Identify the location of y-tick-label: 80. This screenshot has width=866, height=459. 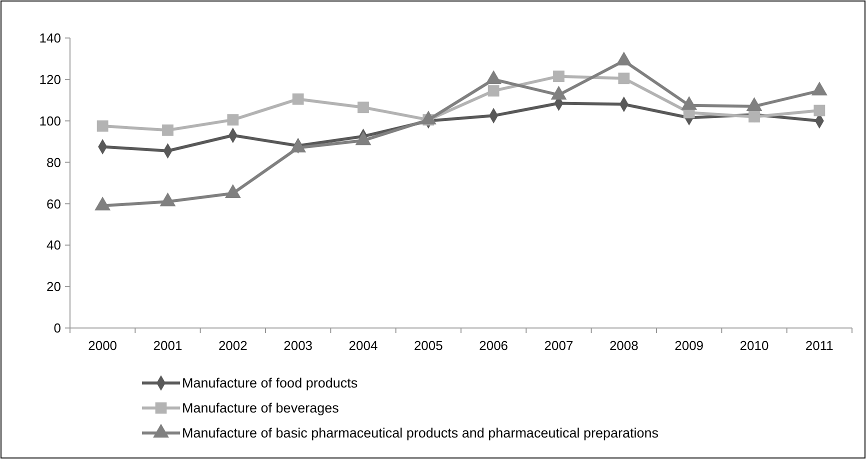
(53, 162).